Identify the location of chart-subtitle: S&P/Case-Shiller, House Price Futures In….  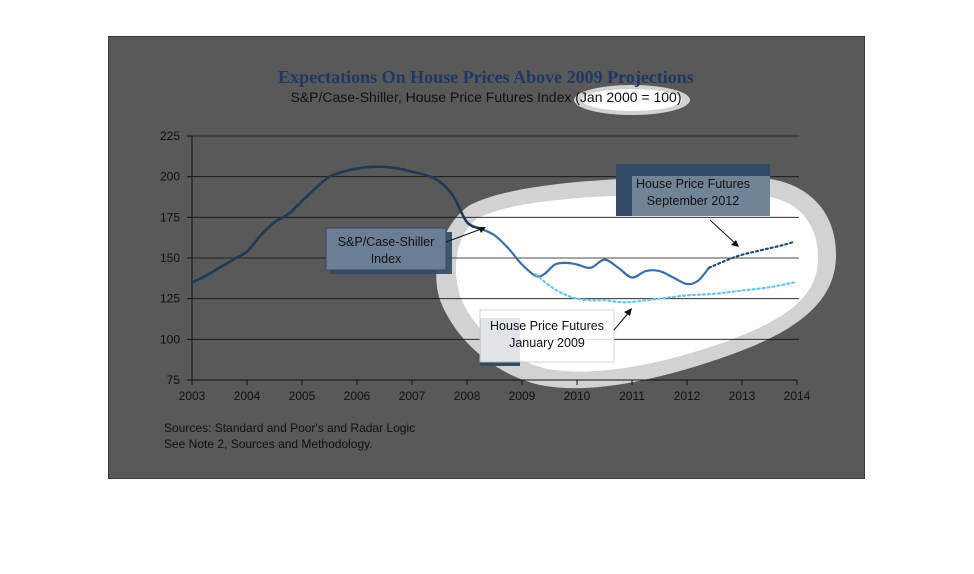
(485, 97).